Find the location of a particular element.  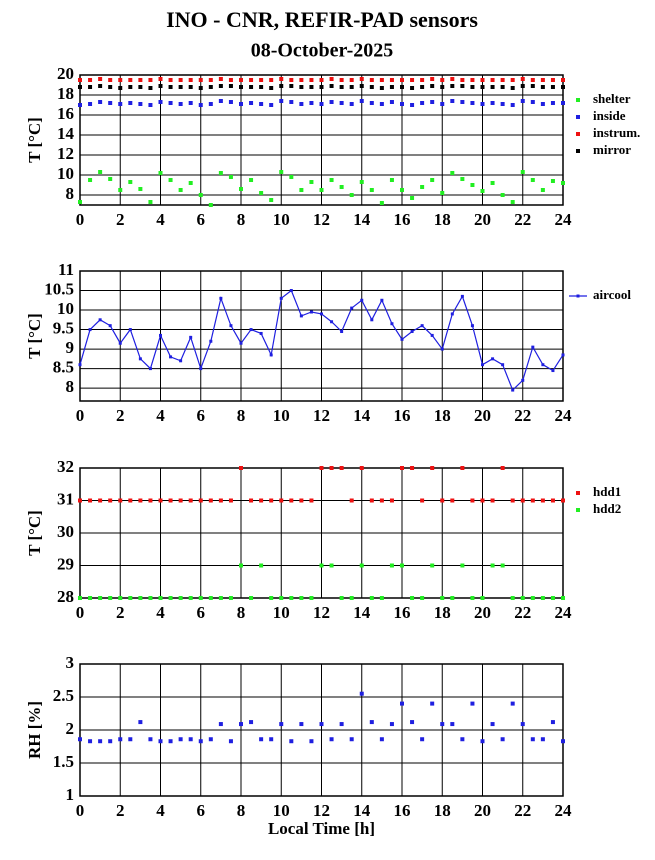

x-tick-label: 12 is located at coordinates (321, 810).